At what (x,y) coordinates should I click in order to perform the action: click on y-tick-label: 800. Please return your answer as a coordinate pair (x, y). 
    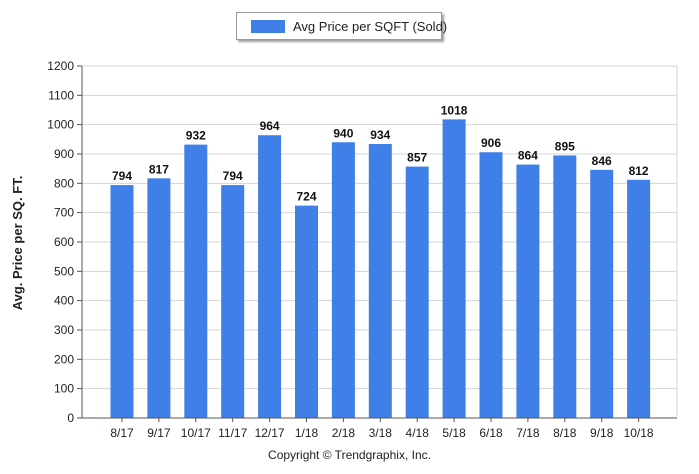
    Looking at the image, I should click on (64, 183).